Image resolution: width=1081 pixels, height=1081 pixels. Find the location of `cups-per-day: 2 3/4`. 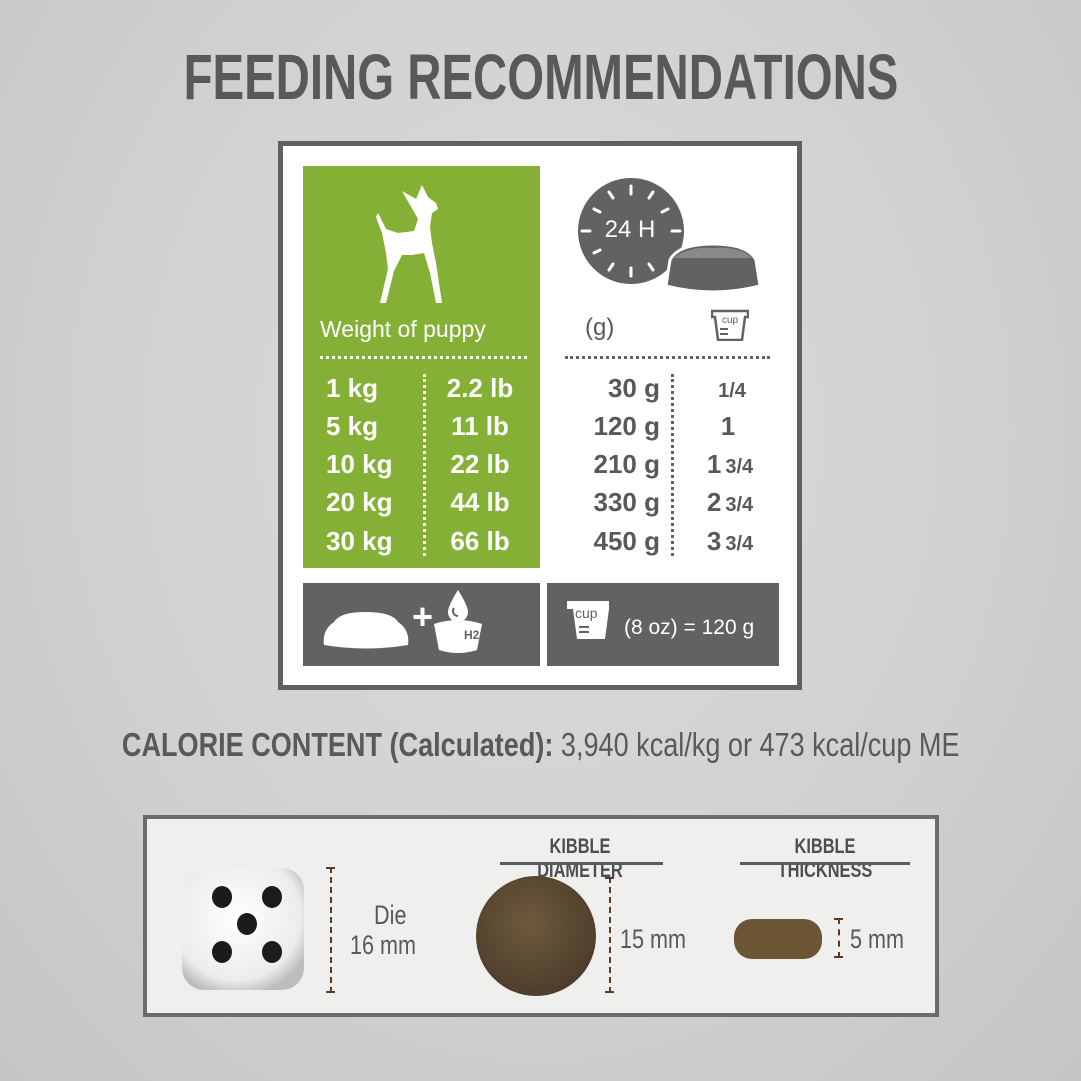

cups-per-day: 2 3/4 is located at coordinates (730, 502).